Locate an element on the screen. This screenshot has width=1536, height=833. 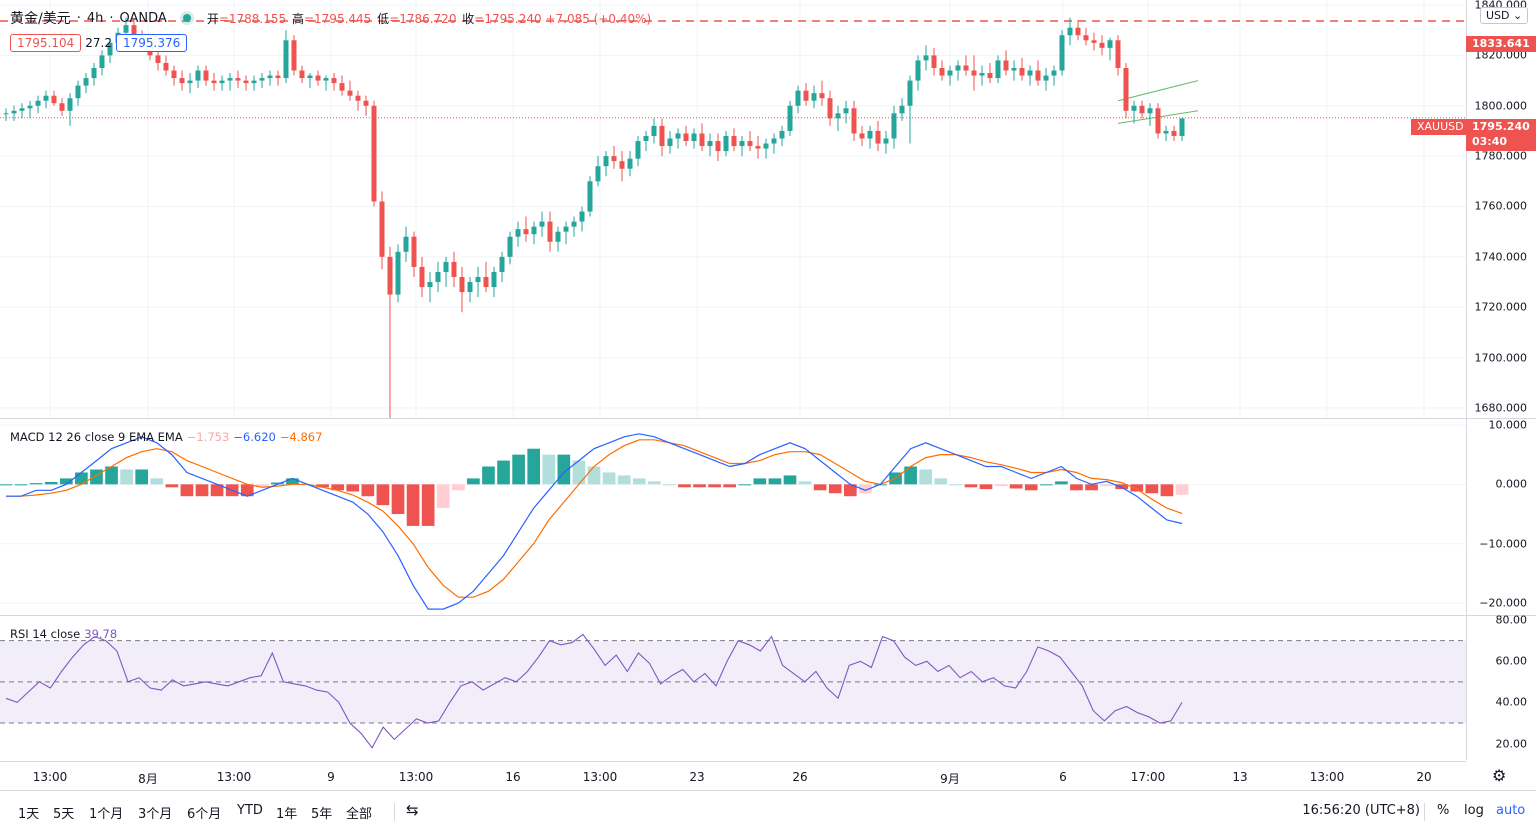
range-button: 1天 is located at coordinates (29, 814).